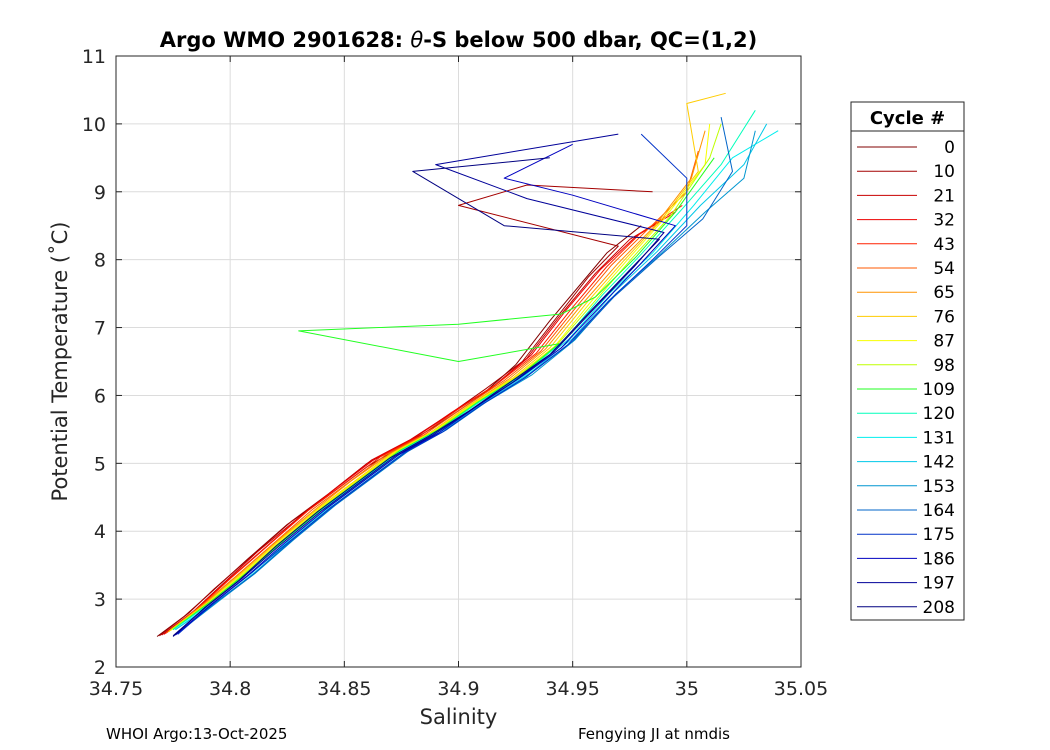 The height and width of the screenshot is (750, 1050). Describe the element at coordinates (939, 414) in the screenshot. I see `legend-label-cycle-120: 120` at that location.